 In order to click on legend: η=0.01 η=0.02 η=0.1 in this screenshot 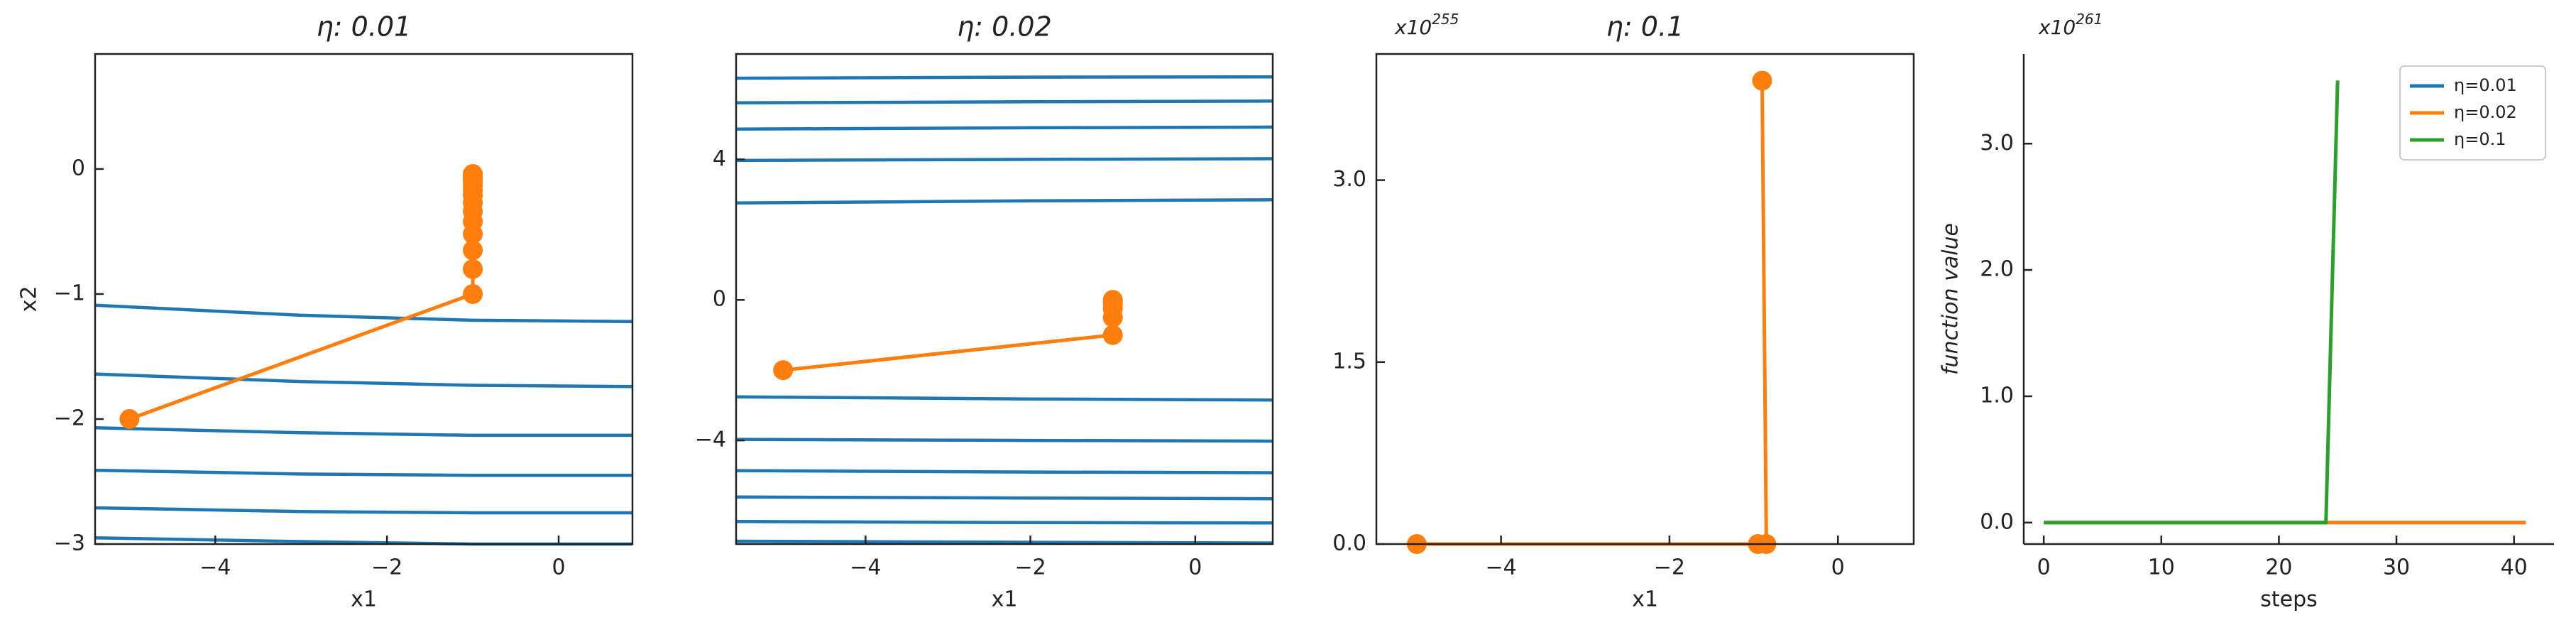, I will do `click(2472, 113)`.